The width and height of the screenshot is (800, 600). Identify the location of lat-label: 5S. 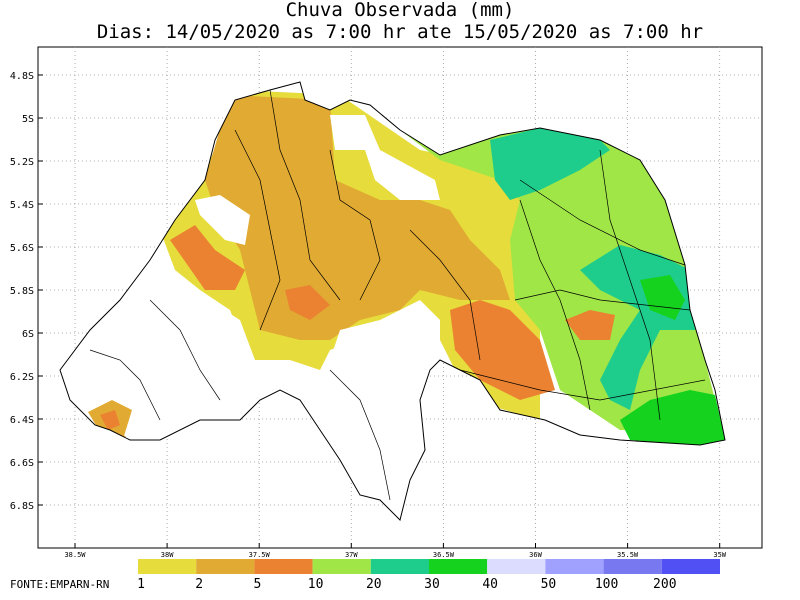
(28, 119).